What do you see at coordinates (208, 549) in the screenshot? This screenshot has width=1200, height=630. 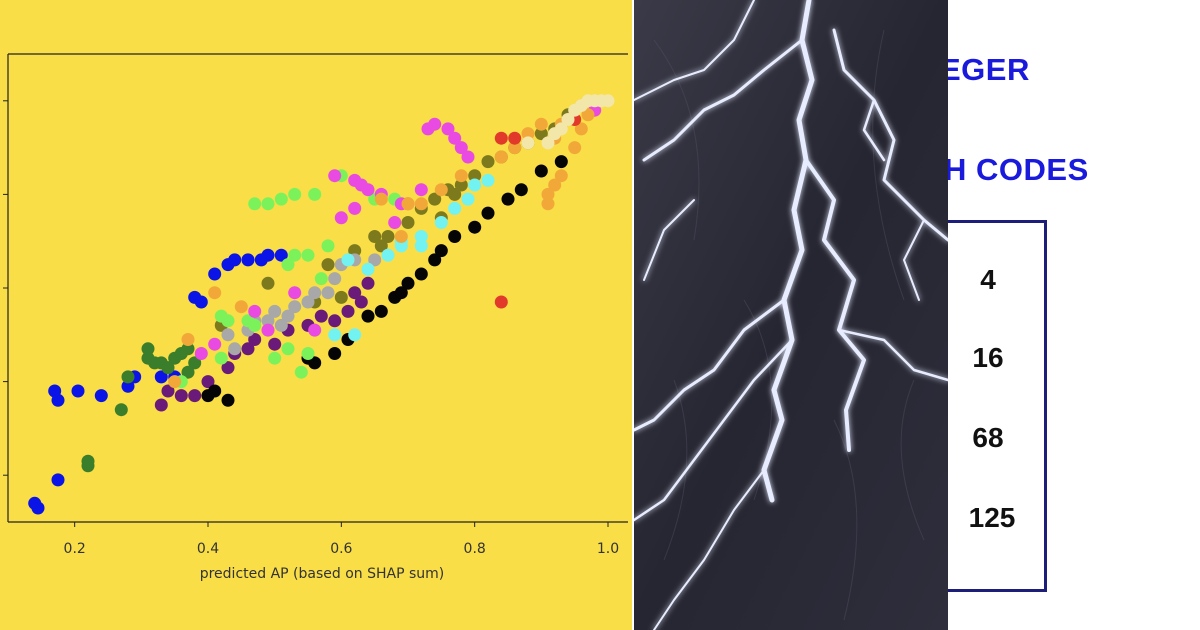 I see `x-tick-label: 0.4` at bounding box center [208, 549].